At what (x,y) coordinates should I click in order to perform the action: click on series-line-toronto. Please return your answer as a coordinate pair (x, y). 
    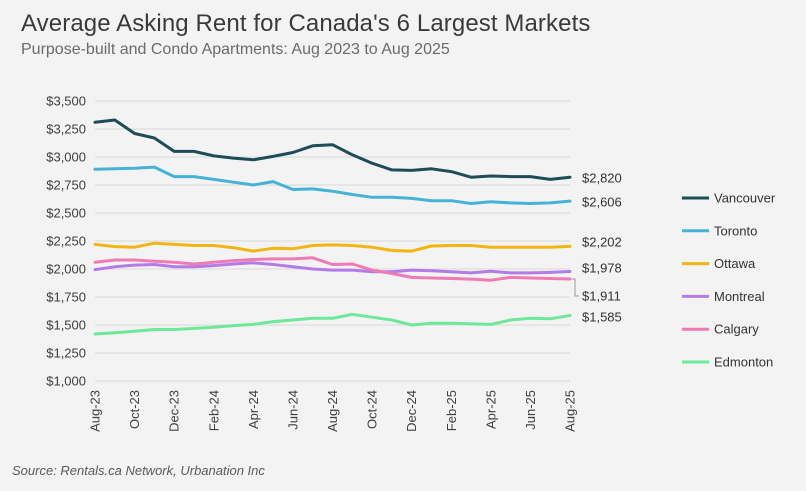
    Looking at the image, I should click on (332, 185).